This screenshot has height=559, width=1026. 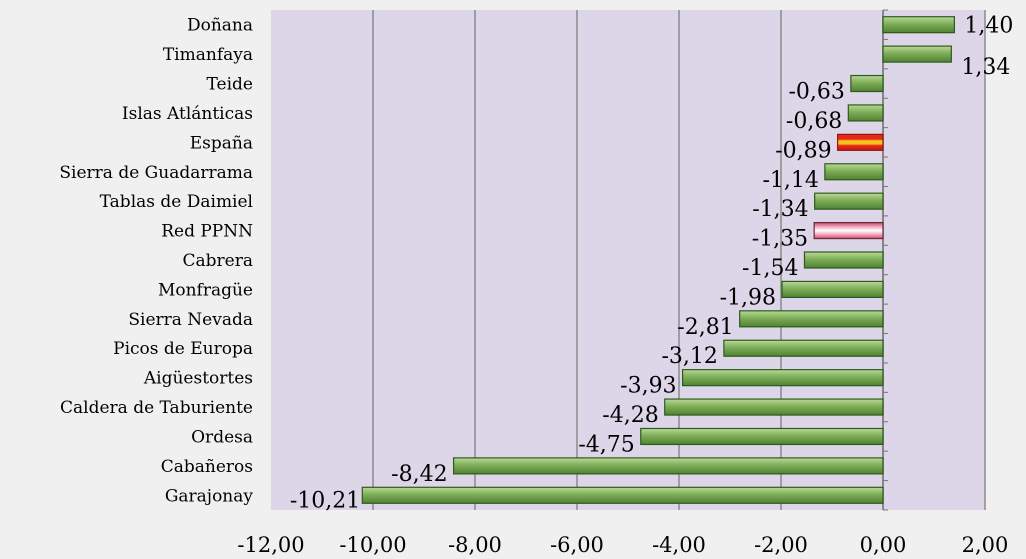 I want to click on value-label: 1,34, so click(x=985, y=67).